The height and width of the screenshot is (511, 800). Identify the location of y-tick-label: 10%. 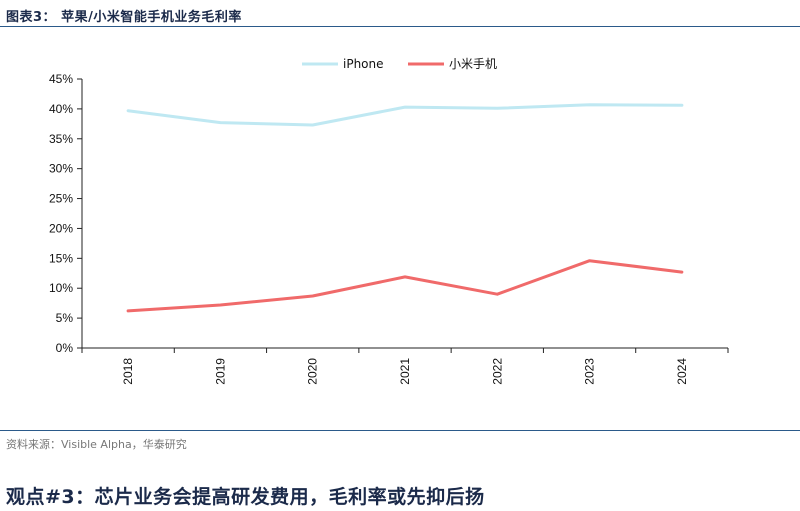
(61, 288).